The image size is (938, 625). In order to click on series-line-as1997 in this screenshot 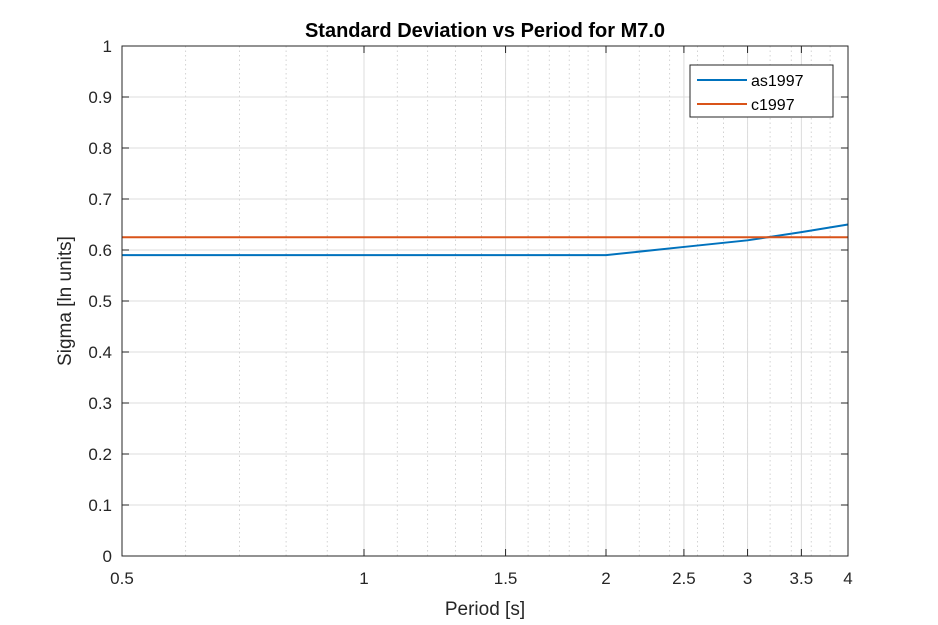, I will do `click(485, 240)`.